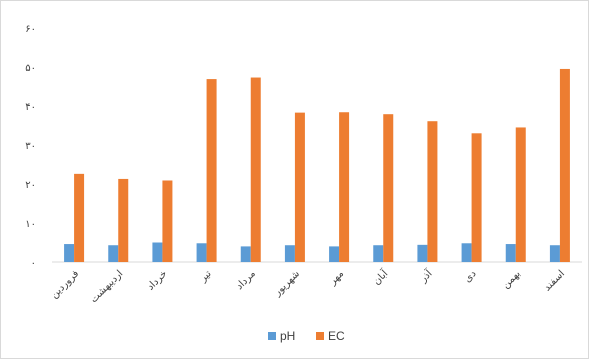 The image size is (589, 359). What do you see at coordinates (33, 263) in the screenshot?
I see `y-tick-label: ۰` at bounding box center [33, 263].